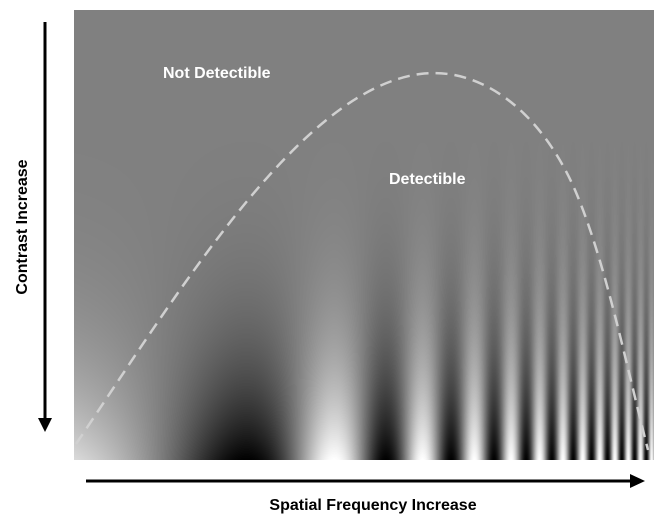  Describe the element at coordinates (637, 481) in the screenshot. I see `x-axis-arrowhead` at that location.